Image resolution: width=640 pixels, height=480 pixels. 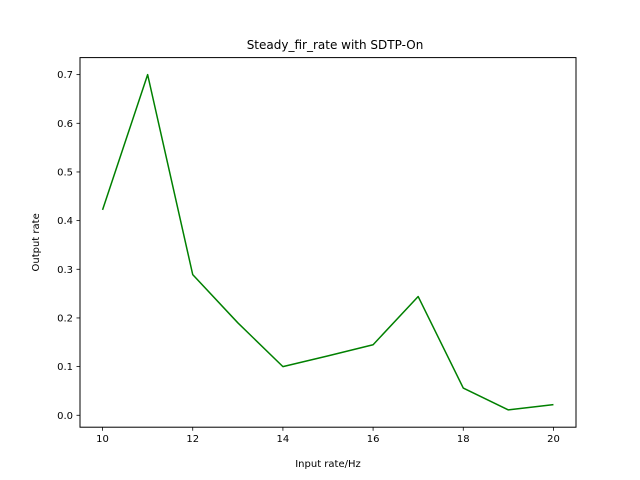 I want to click on y-tick-label: 0.0, so click(x=65, y=416).